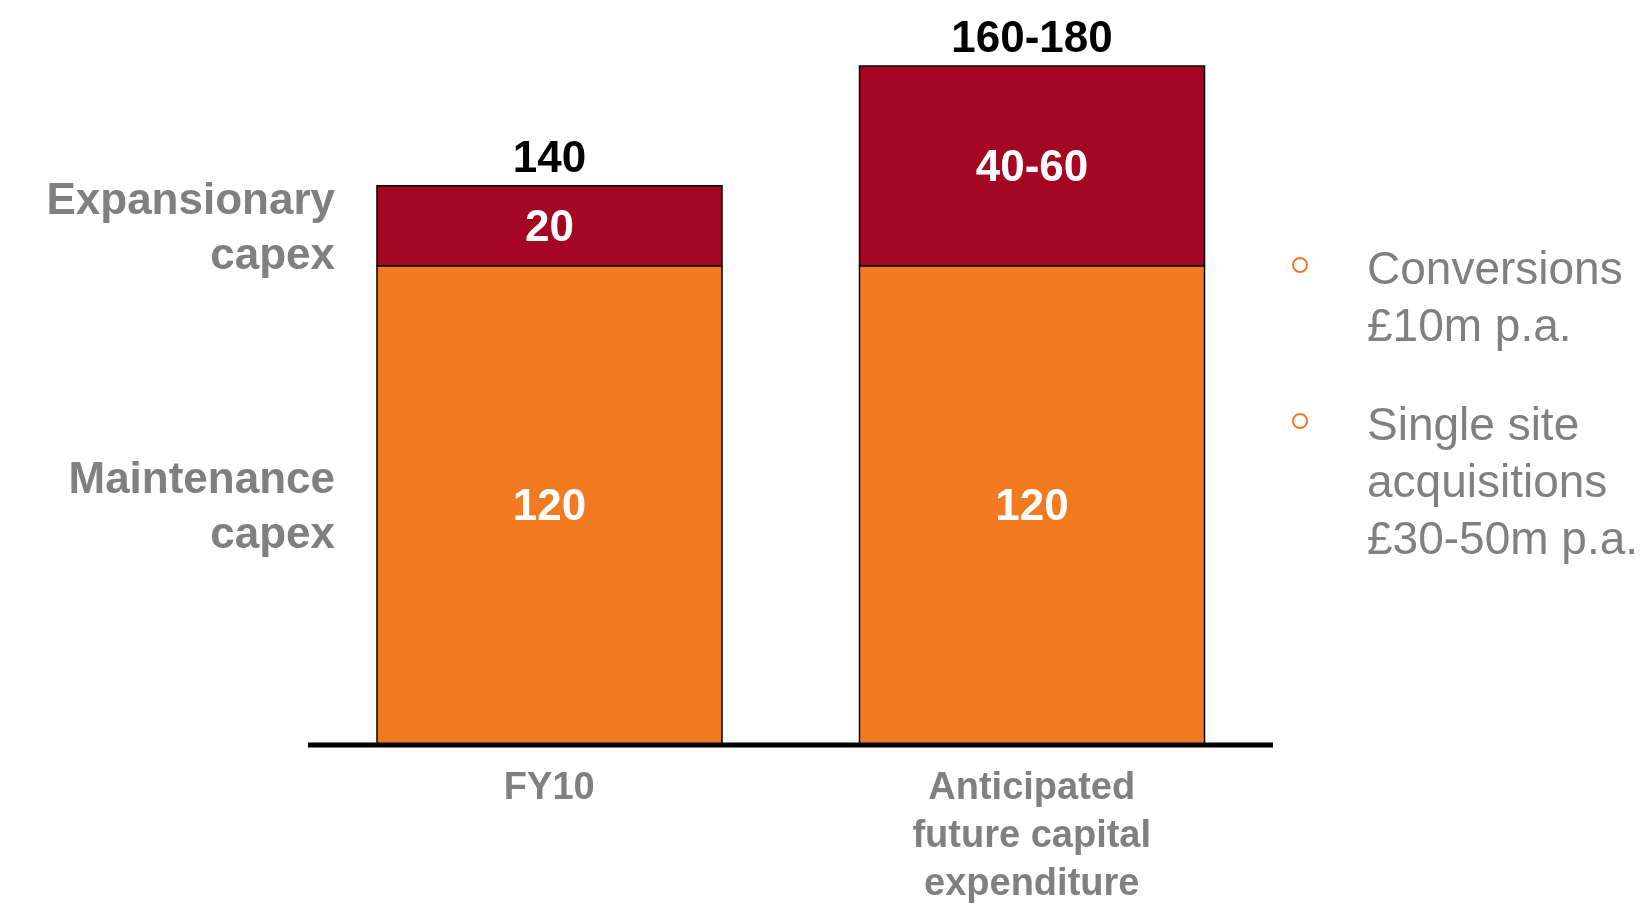 This screenshot has height=917, width=1648. I want to click on series-label: Expansionary capex, so click(191, 225).